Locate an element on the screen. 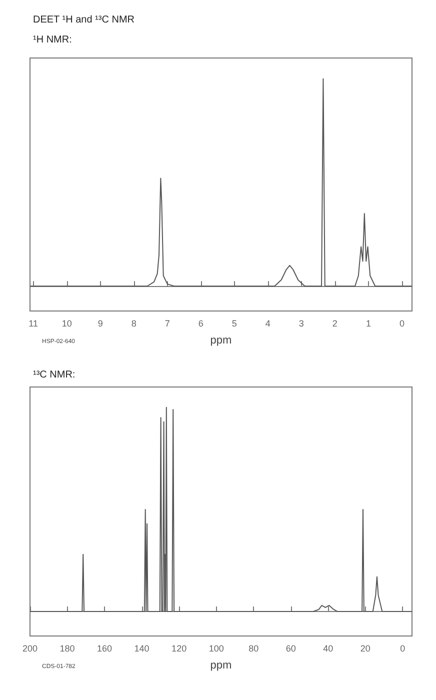  x-tick-label: 100 is located at coordinates (216, 649).